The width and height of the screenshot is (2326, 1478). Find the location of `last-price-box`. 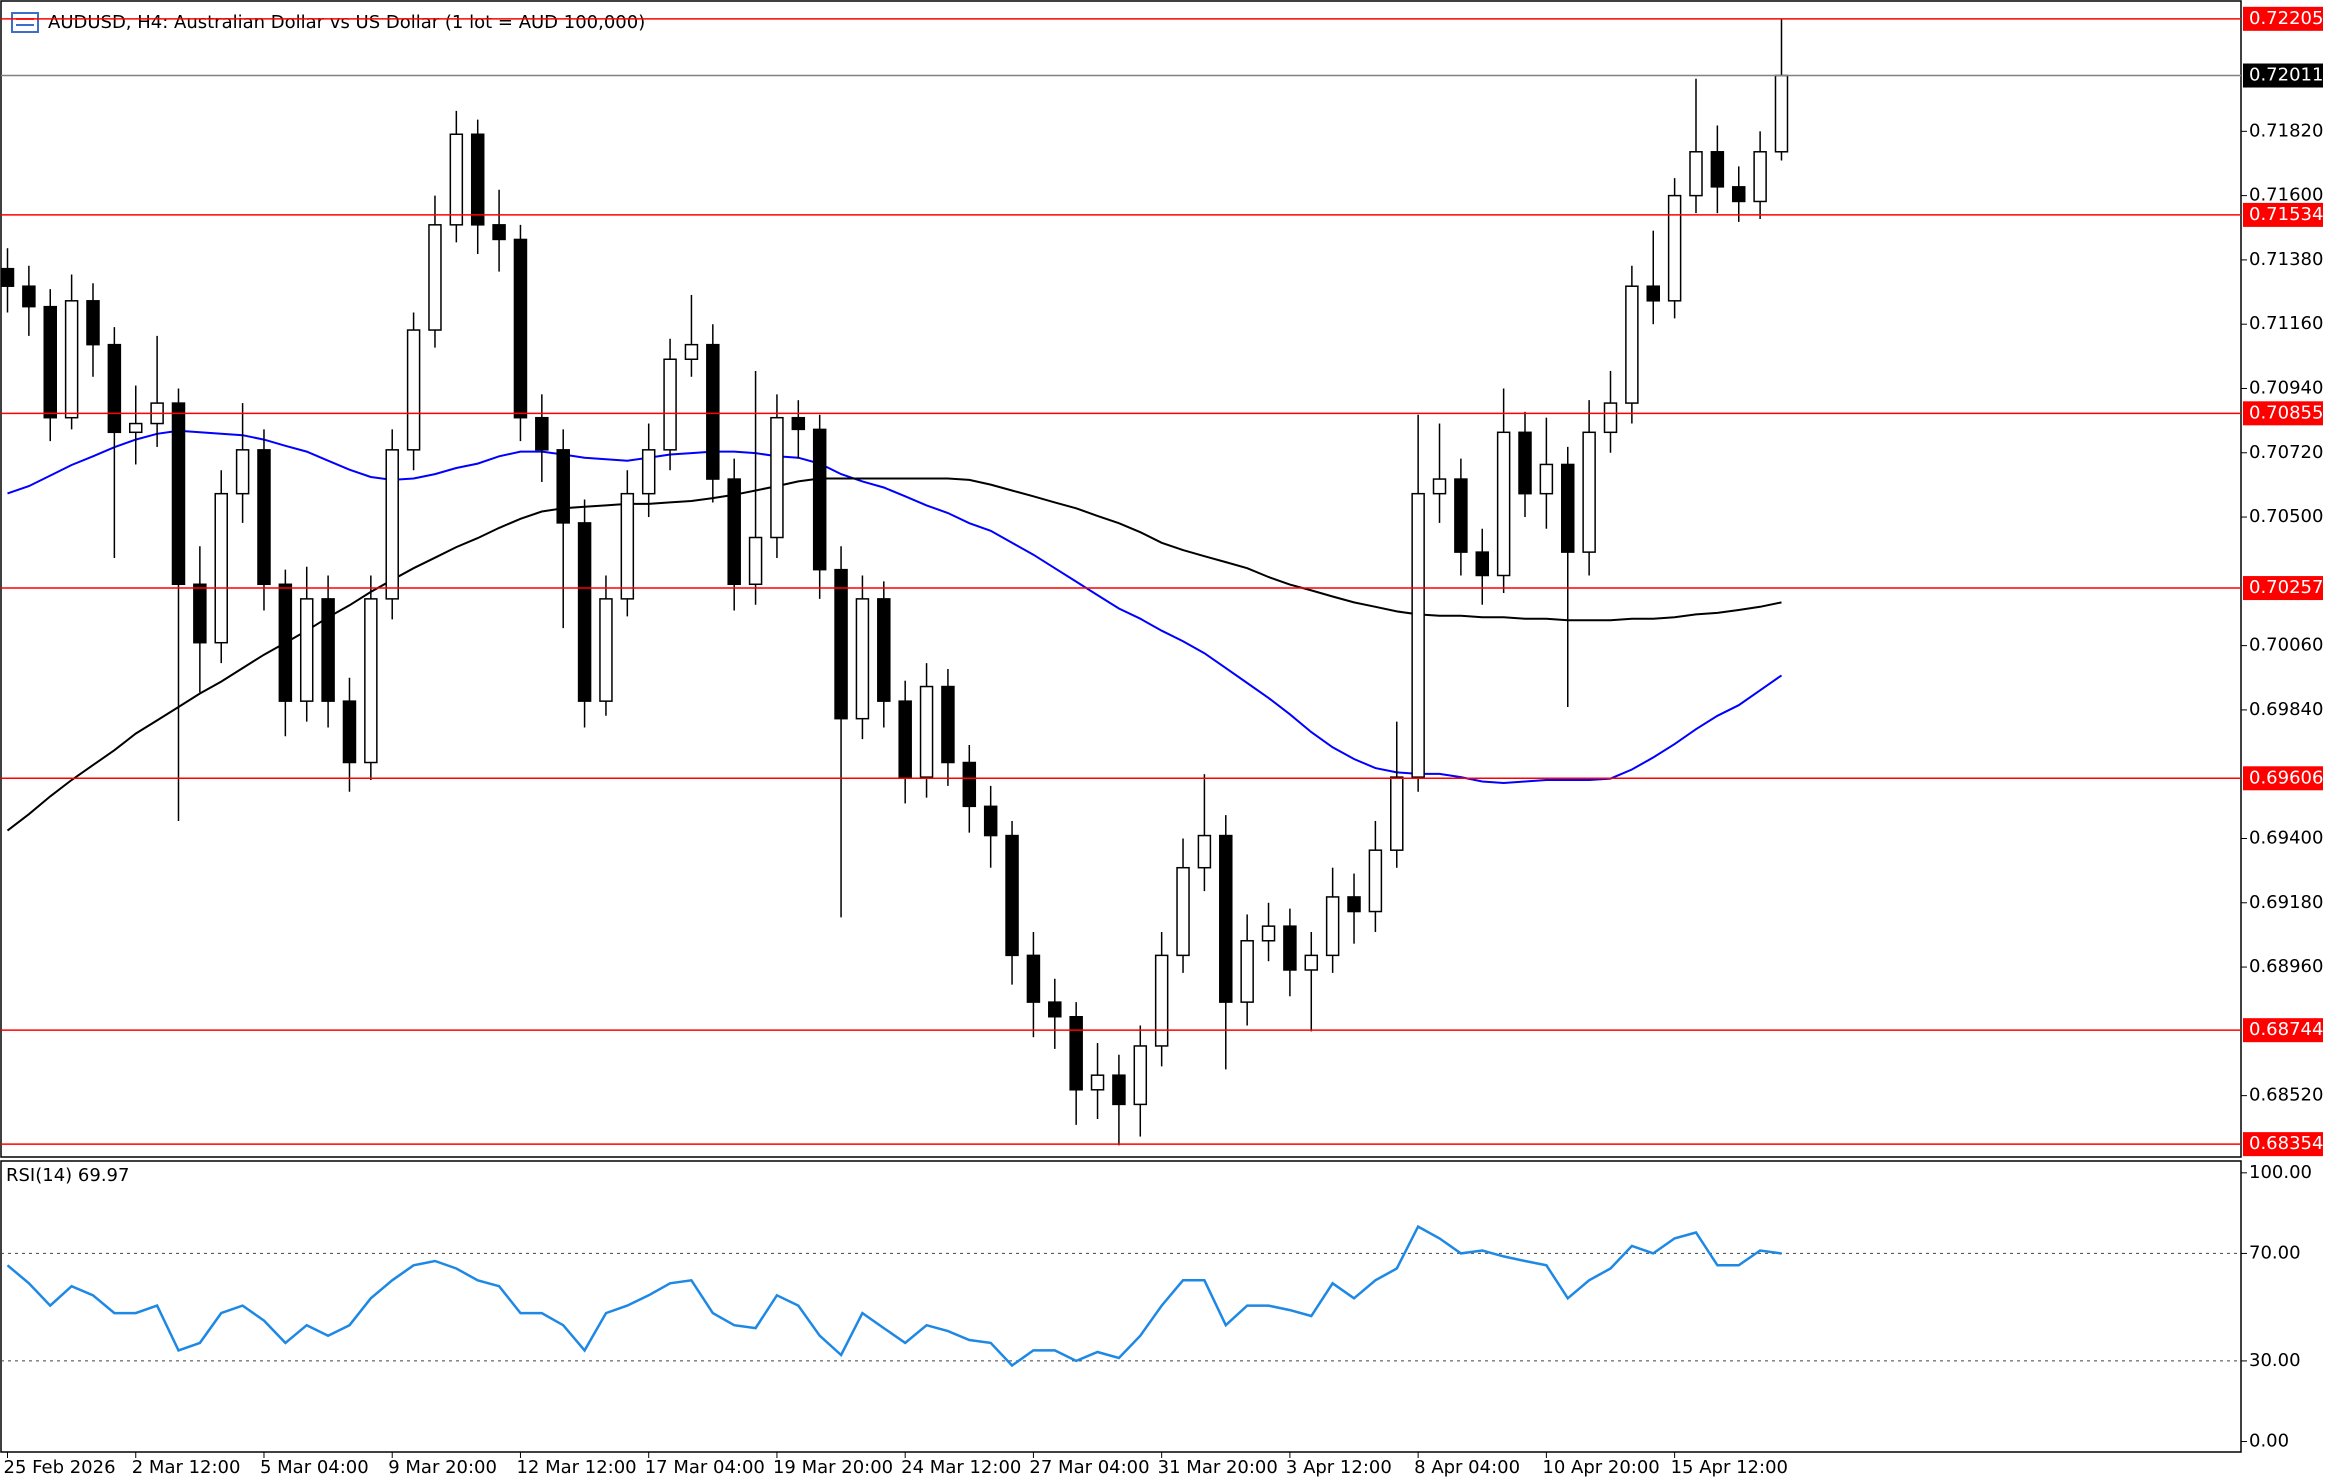

last-price-box is located at coordinates (2283, 75).